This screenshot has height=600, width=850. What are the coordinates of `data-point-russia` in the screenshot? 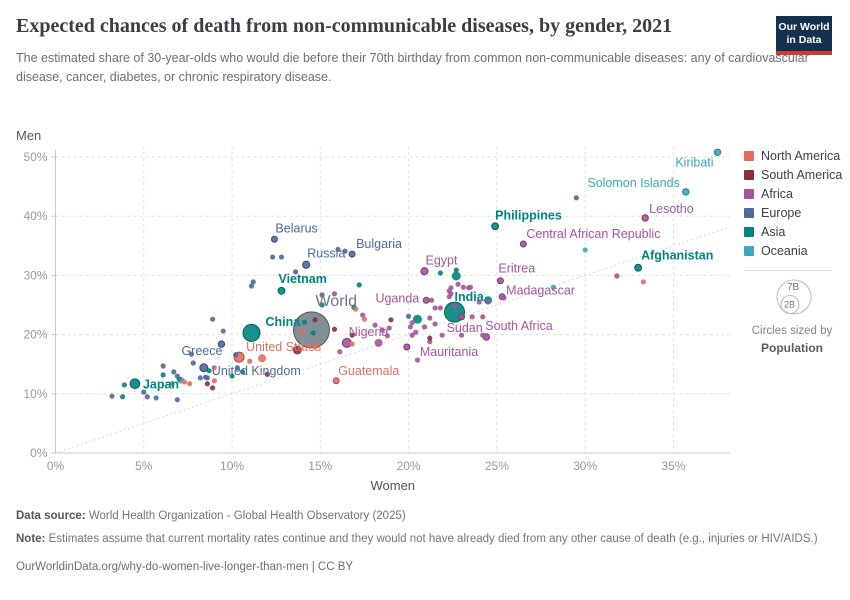 It's located at (306, 264).